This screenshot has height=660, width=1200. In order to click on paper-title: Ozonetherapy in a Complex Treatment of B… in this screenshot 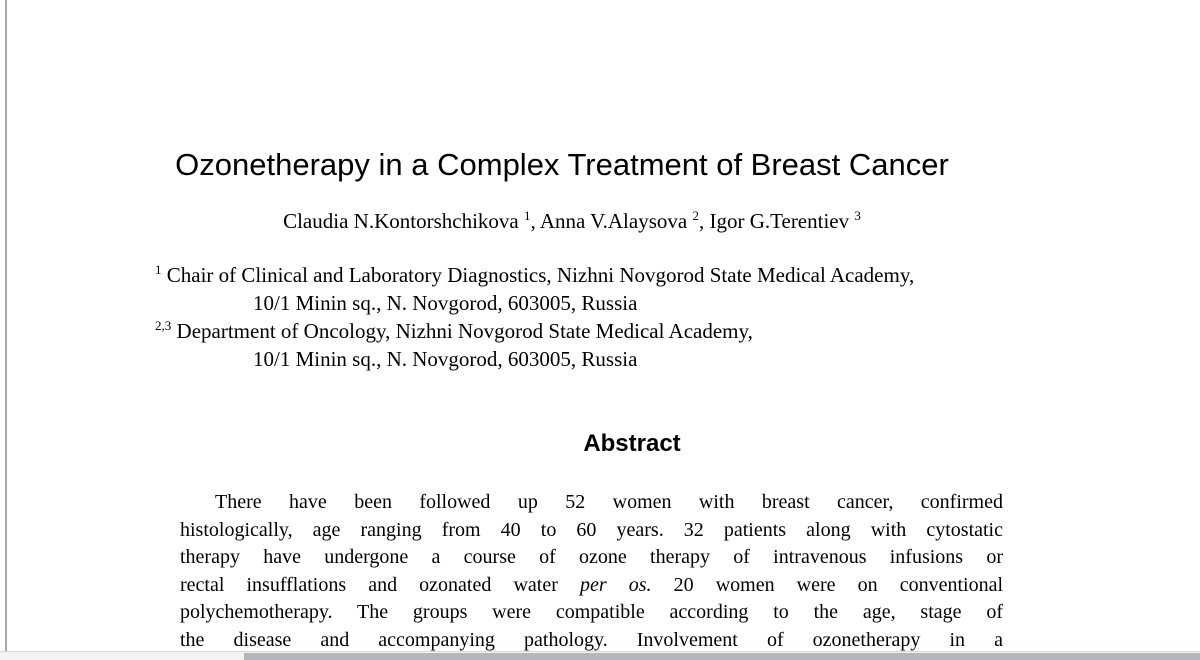, I will do `click(562, 164)`.